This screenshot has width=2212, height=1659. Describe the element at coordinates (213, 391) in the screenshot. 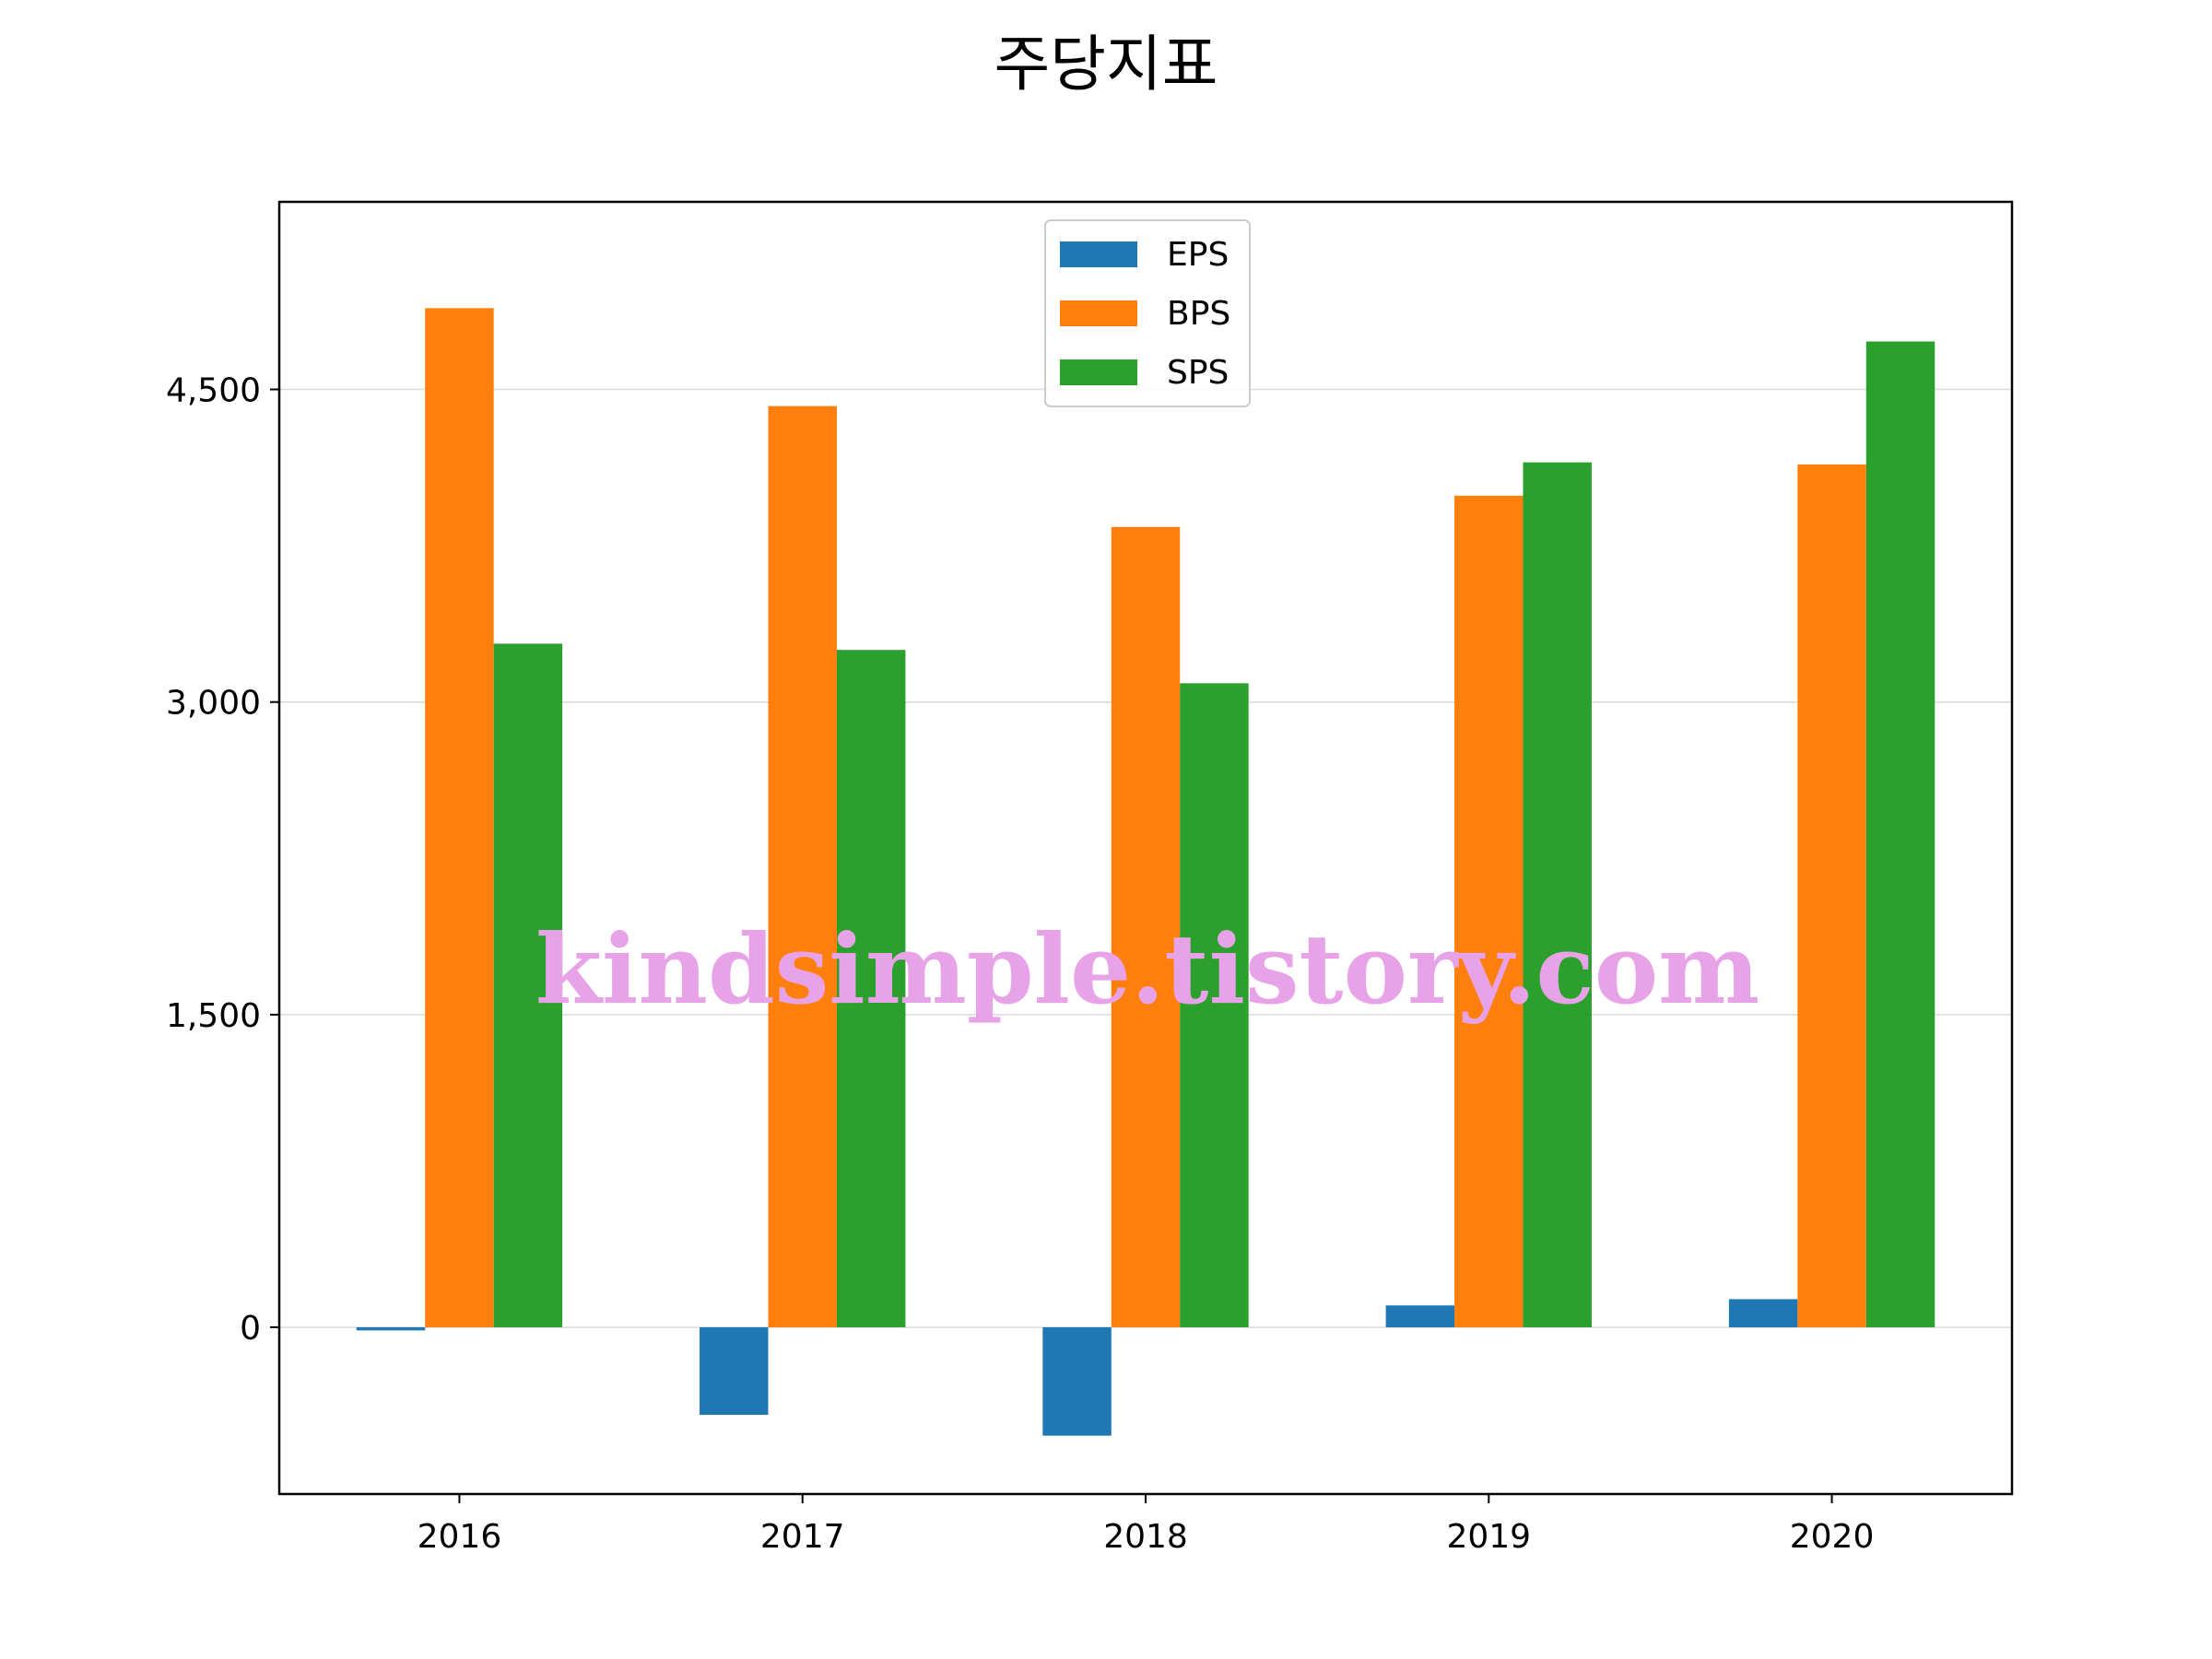

I see `y-tick-label: 4,500` at that location.